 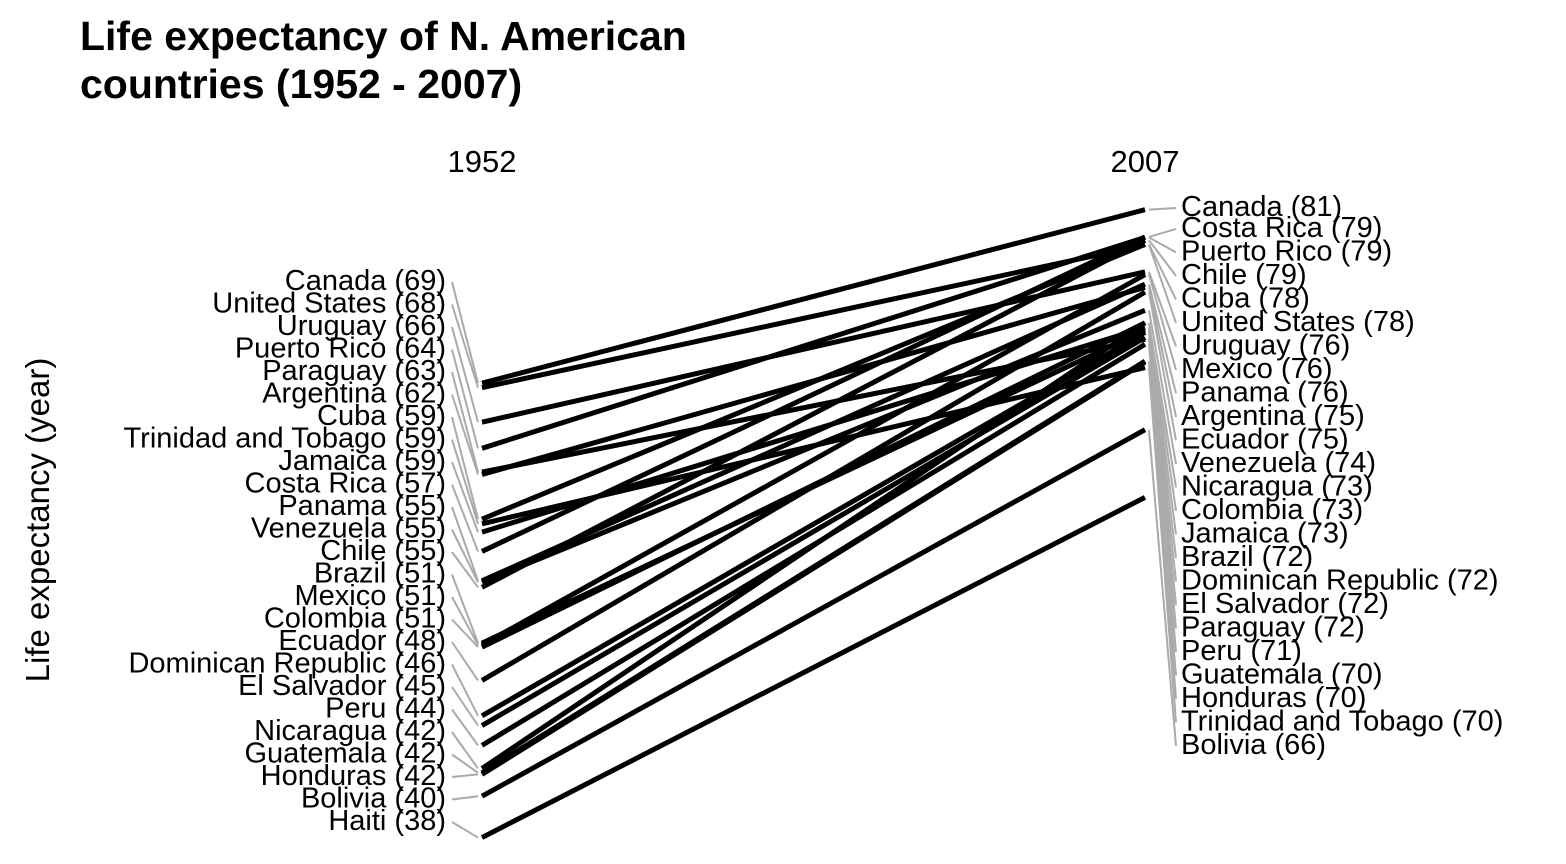 I want to click on leader-left-puerto-rico, so click(x=465, y=399).